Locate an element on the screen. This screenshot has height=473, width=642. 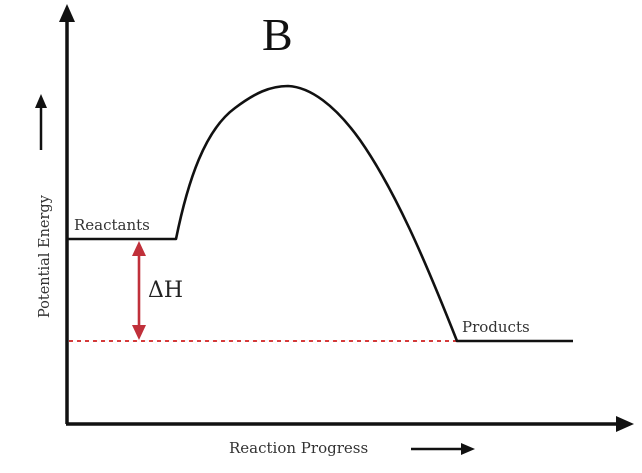
y-label-arrow-icon is located at coordinates (41, 122).